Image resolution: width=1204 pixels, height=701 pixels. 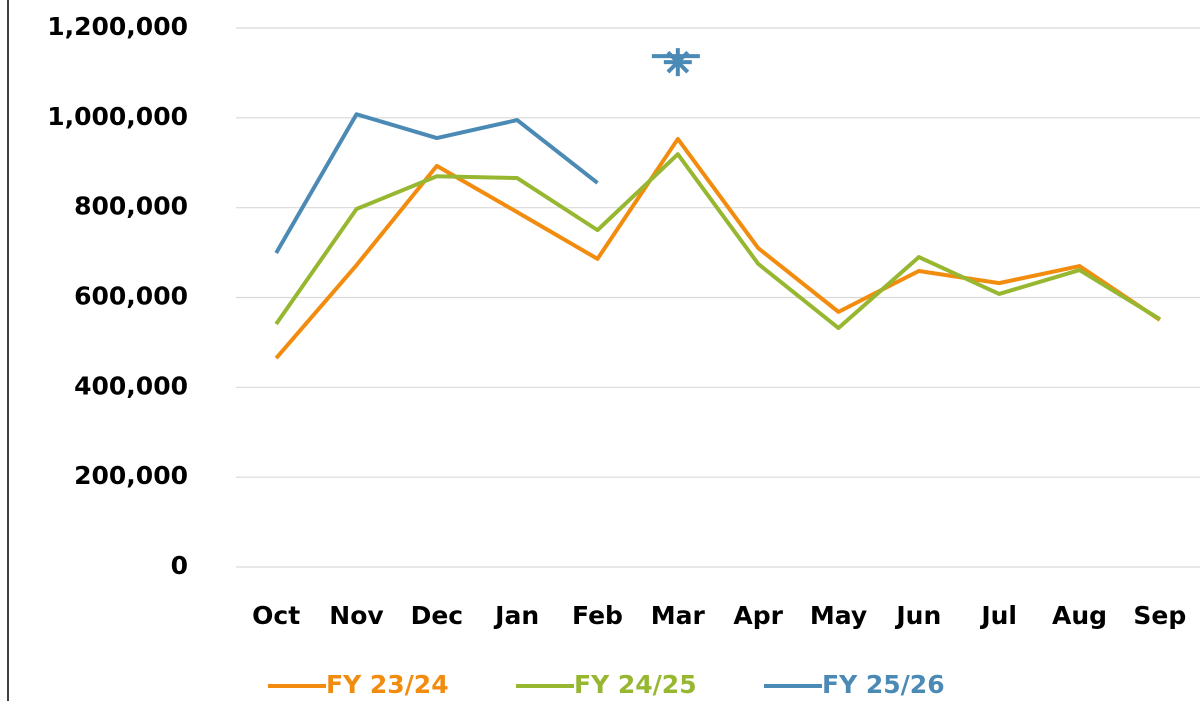 What do you see at coordinates (436, 183) in the screenshot?
I see `series-line` at bounding box center [436, 183].